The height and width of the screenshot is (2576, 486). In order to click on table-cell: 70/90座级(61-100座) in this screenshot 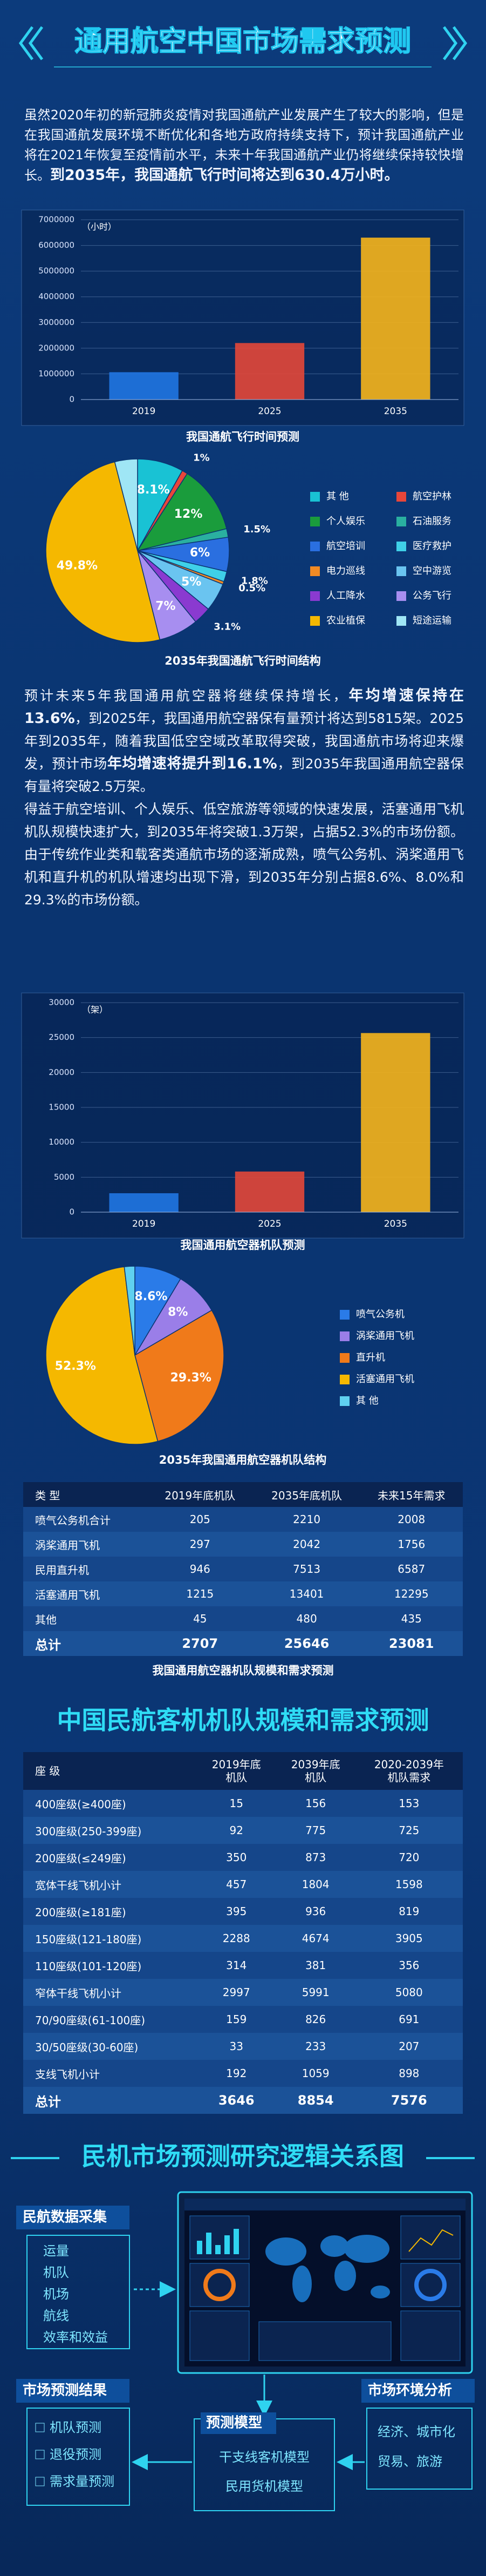, I will do `click(110, 2020)`.